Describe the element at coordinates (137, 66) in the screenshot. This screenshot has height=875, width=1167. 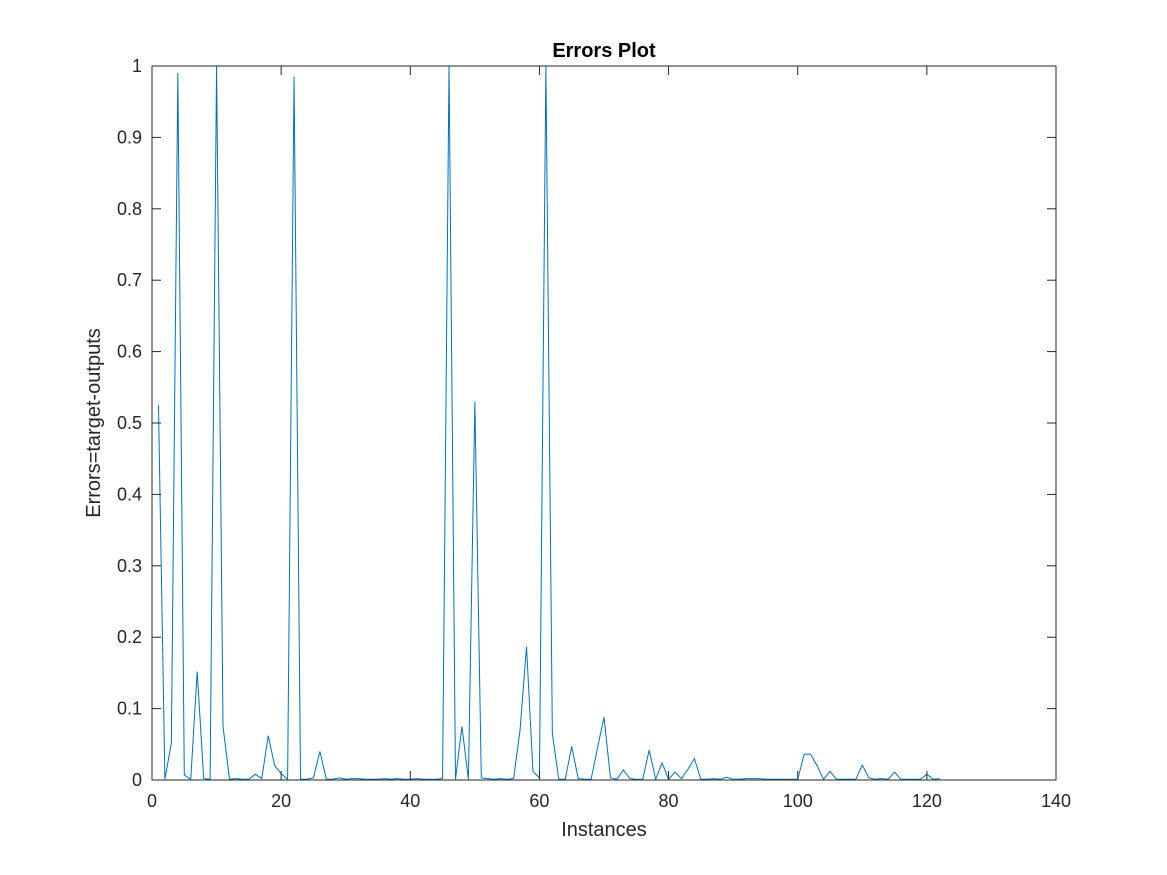
I see `y-tick-label: 1` at that location.